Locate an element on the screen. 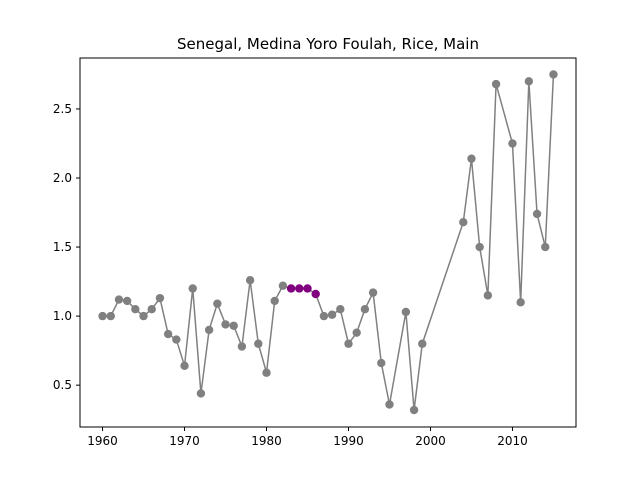  y-tick-label: 2.5 is located at coordinates (62, 109).